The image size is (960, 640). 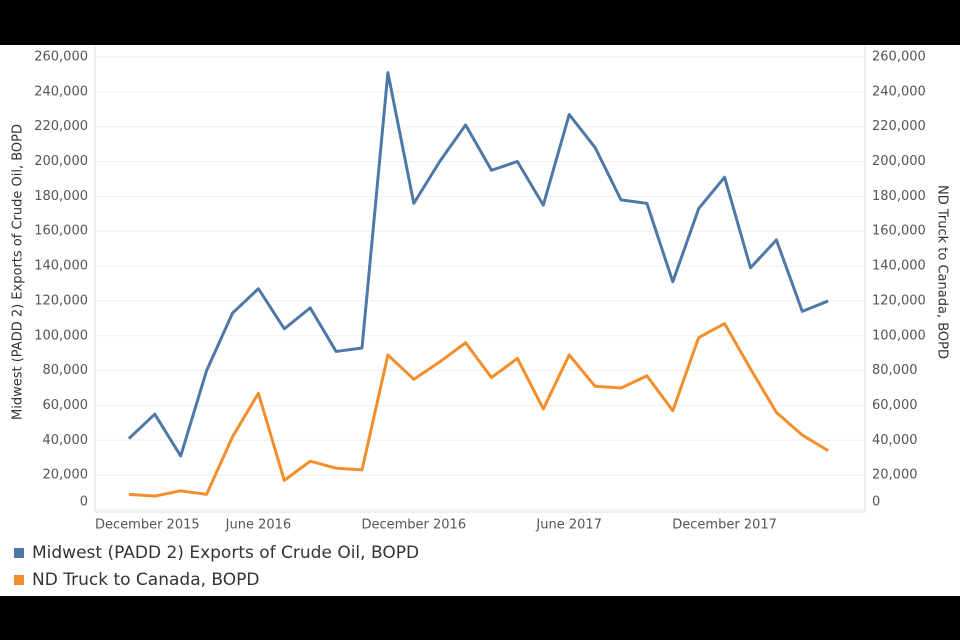 What do you see at coordinates (66, 405) in the screenshot?
I see `y-tick-label: 60,000` at bounding box center [66, 405].